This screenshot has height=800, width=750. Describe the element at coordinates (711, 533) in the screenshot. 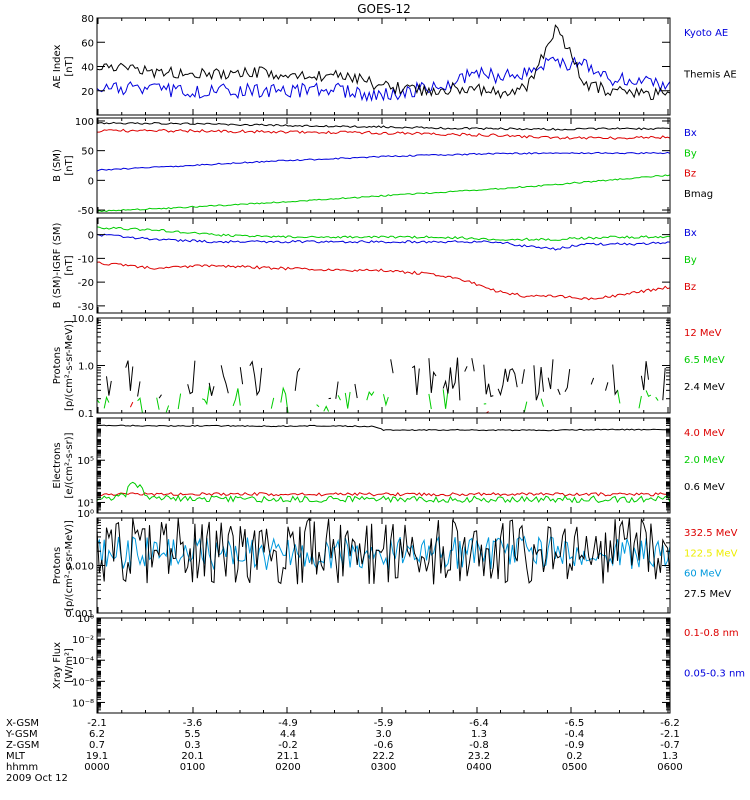

I see `legend-entry: 332.5 MeV` at that location.